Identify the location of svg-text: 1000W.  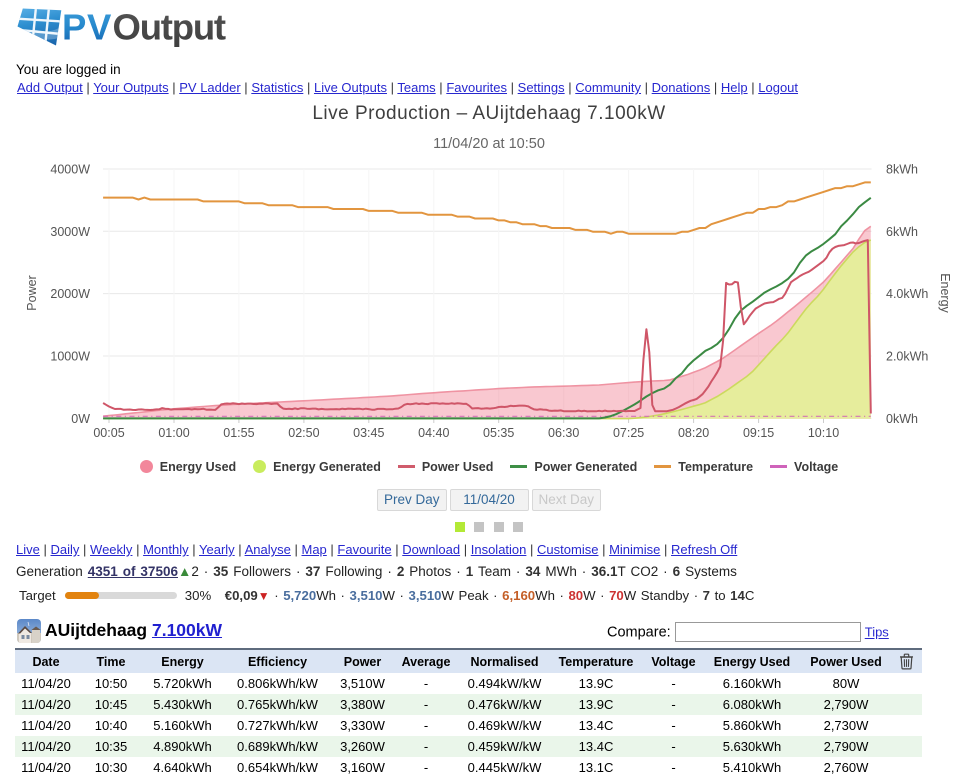
(70, 357).